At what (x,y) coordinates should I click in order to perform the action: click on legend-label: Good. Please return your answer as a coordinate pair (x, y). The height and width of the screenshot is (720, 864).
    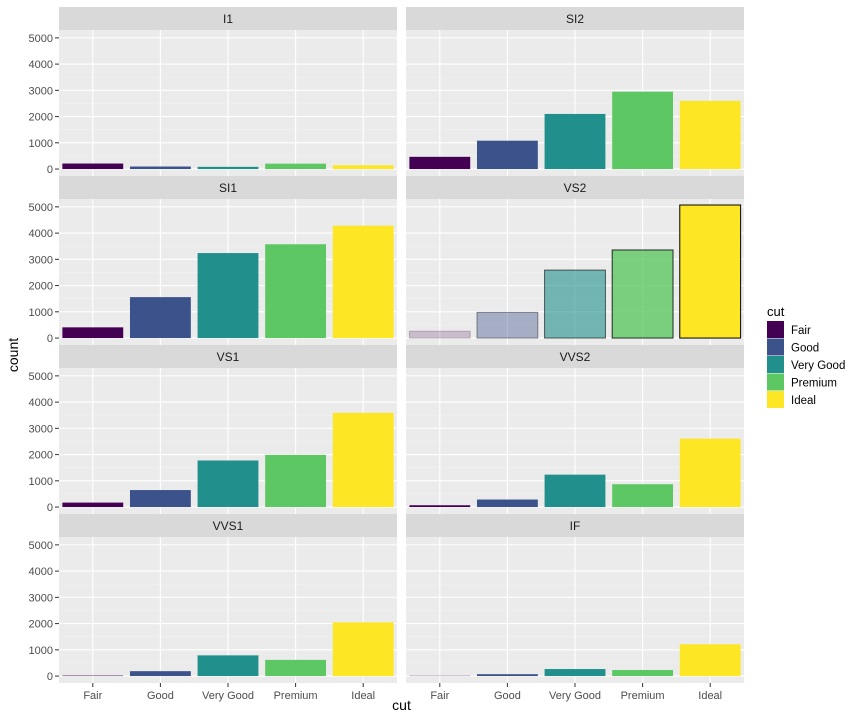
    Looking at the image, I should click on (805, 349).